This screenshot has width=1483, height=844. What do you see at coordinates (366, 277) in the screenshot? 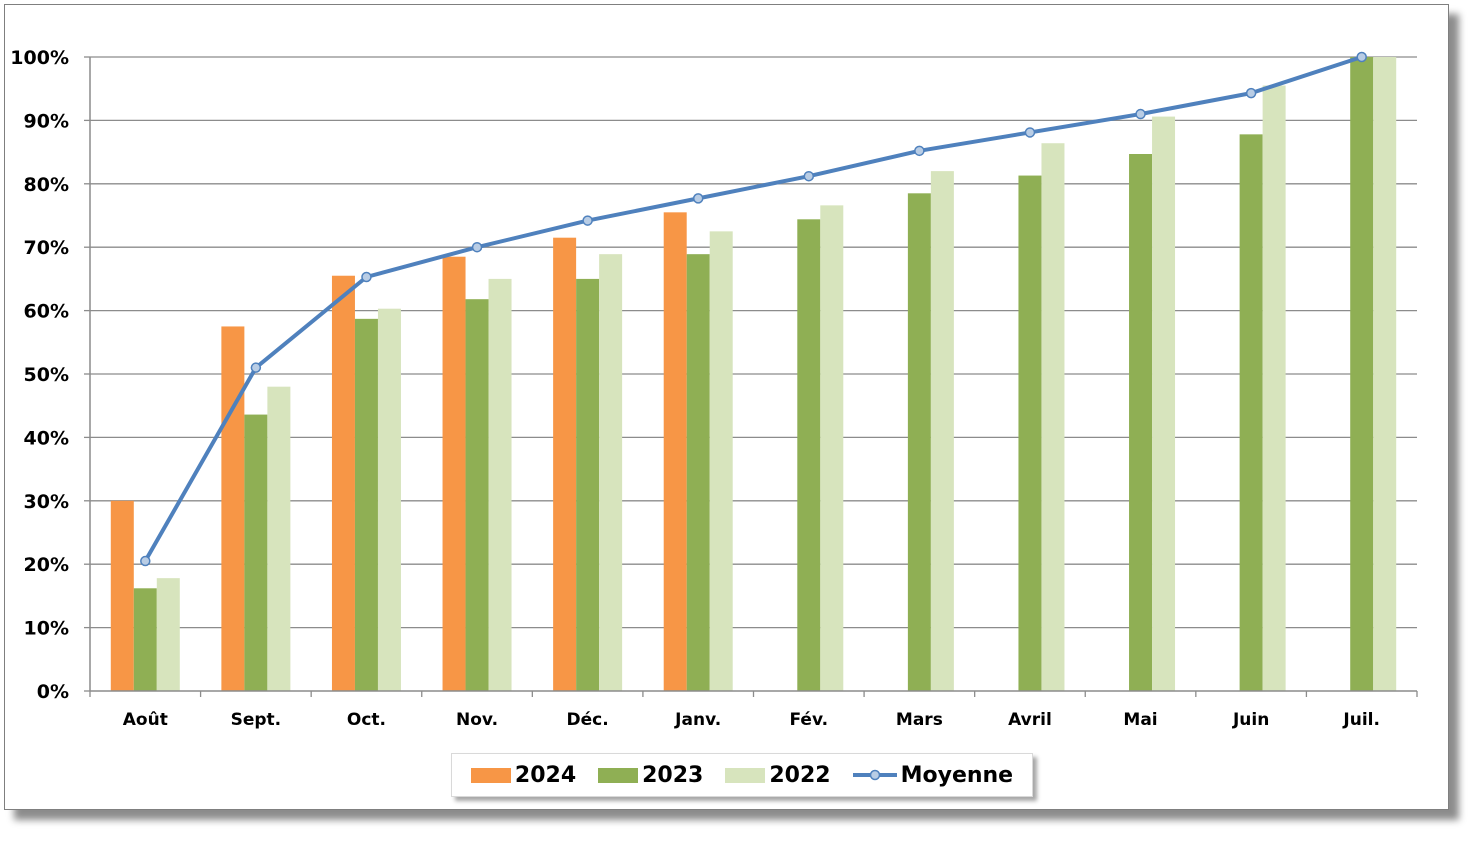
I see `point-Moyenne-Oct.` at bounding box center [366, 277].